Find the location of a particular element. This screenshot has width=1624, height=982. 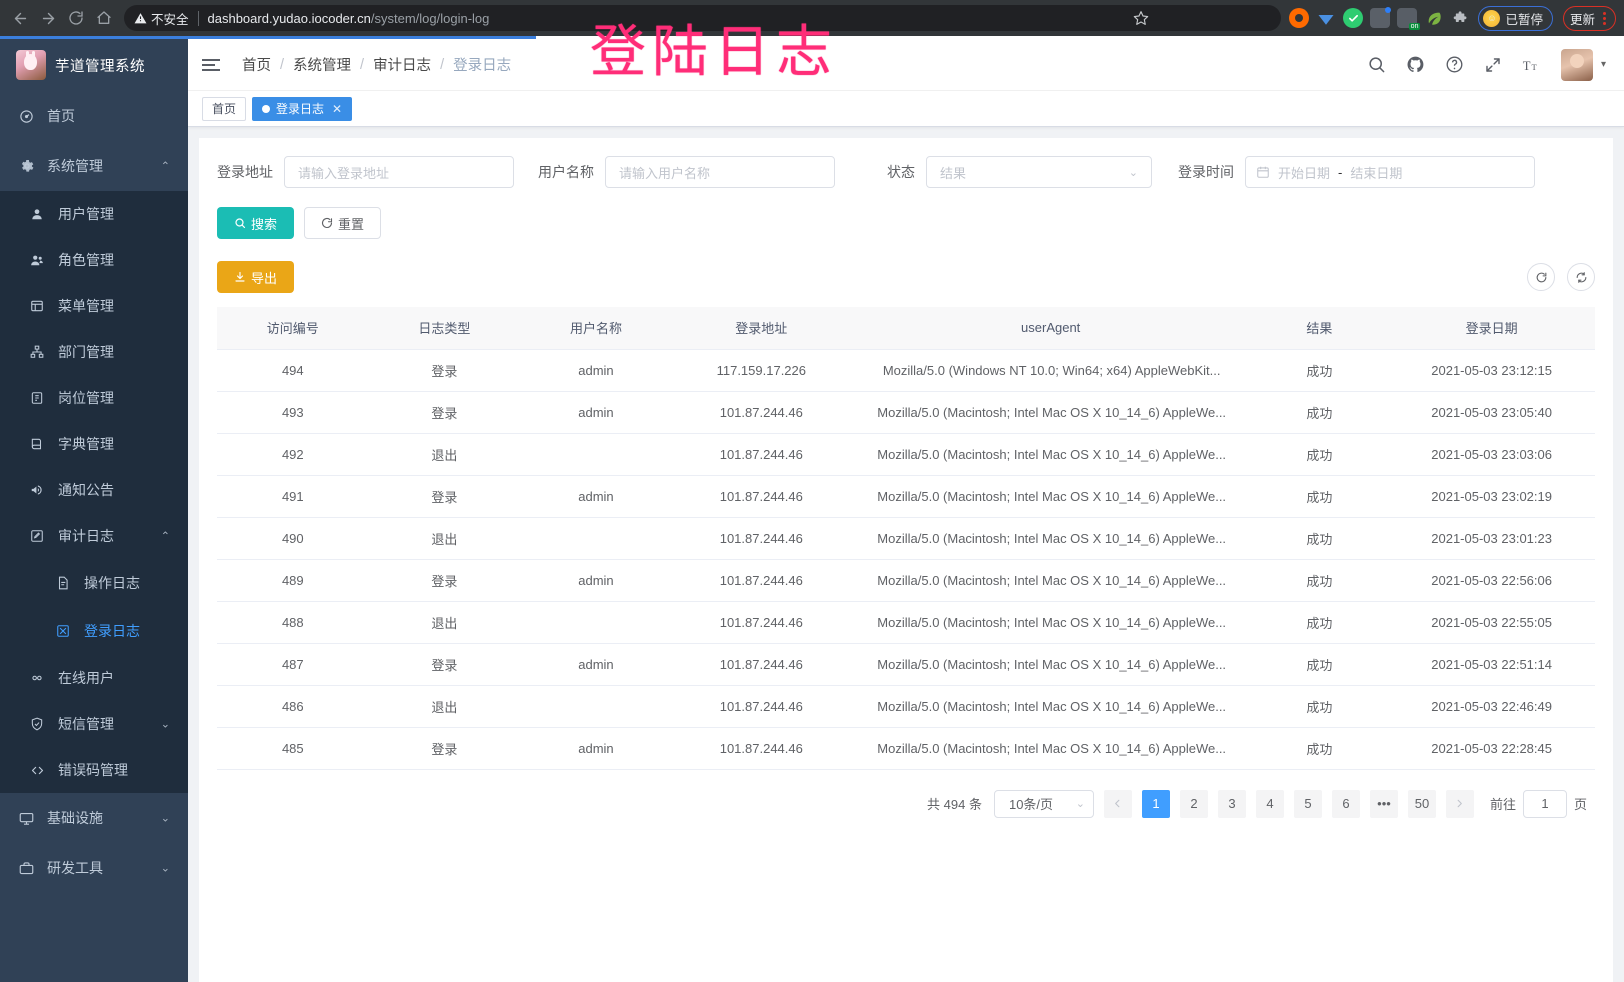

field-username: 用户名称 请输入用户名称 is located at coordinates (686, 172).